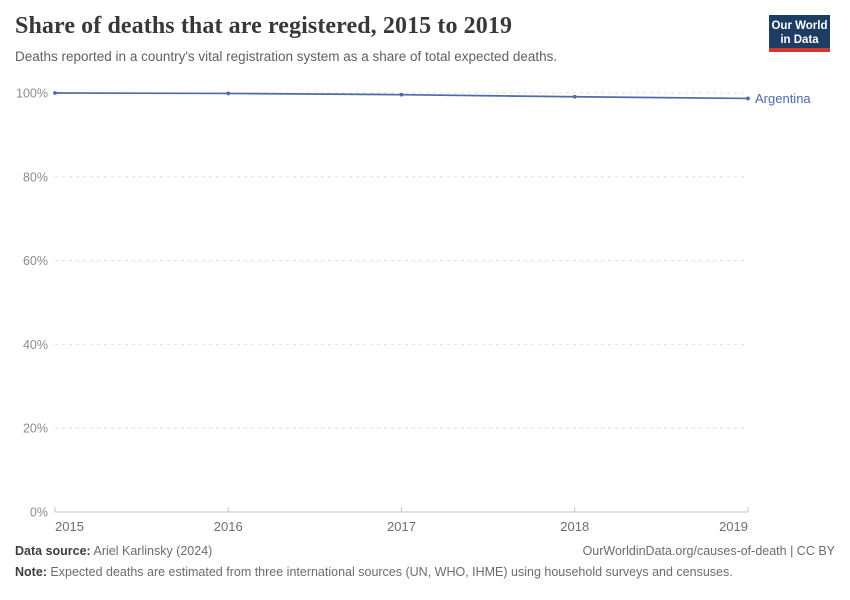 The height and width of the screenshot is (600, 850). What do you see at coordinates (799, 26) in the screenshot?
I see `owid-logo-line1: Our World` at bounding box center [799, 26].